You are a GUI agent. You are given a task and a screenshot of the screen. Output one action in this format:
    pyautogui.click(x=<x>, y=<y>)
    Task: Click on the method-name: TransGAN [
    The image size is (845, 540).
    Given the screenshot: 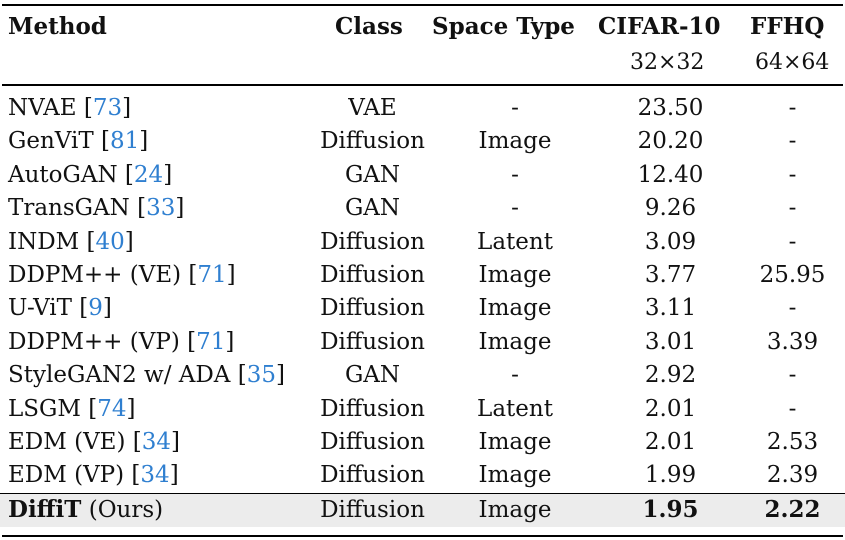 What is the action you would take?
    pyautogui.click(x=77, y=208)
    